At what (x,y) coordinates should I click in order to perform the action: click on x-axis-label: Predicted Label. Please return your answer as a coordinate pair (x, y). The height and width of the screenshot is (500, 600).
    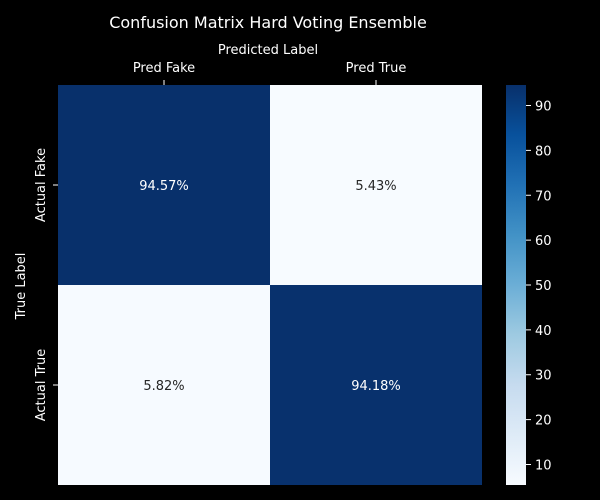
    Looking at the image, I should click on (268, 50).